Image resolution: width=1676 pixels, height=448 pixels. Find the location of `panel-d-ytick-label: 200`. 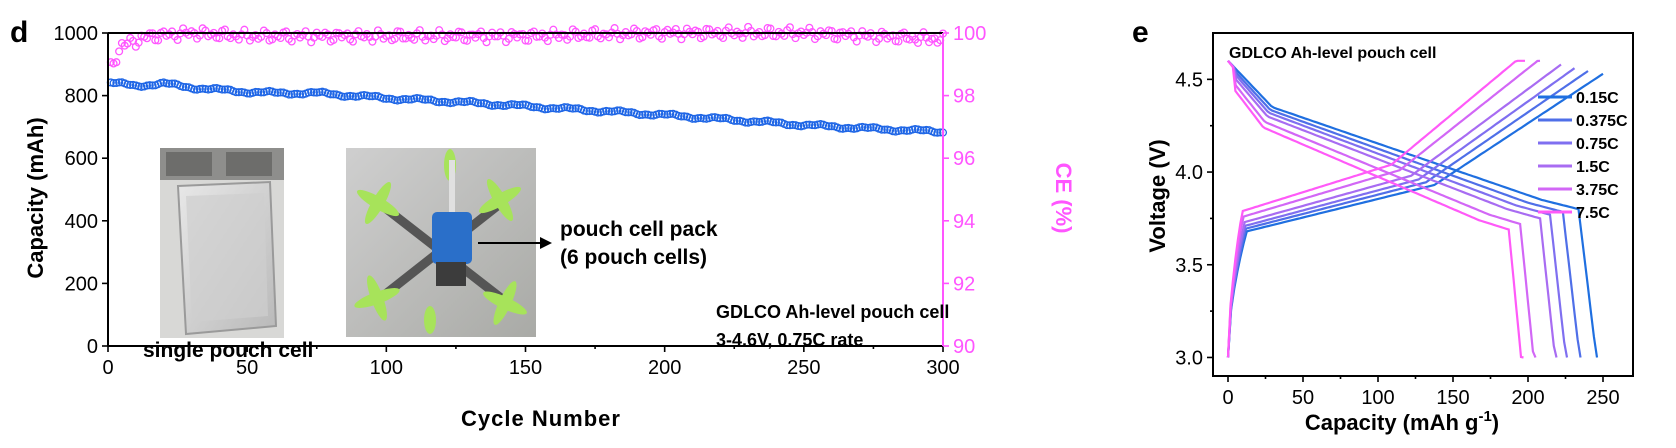

panel-d-ytick-label: 200 is located at coordinates (81, 284).